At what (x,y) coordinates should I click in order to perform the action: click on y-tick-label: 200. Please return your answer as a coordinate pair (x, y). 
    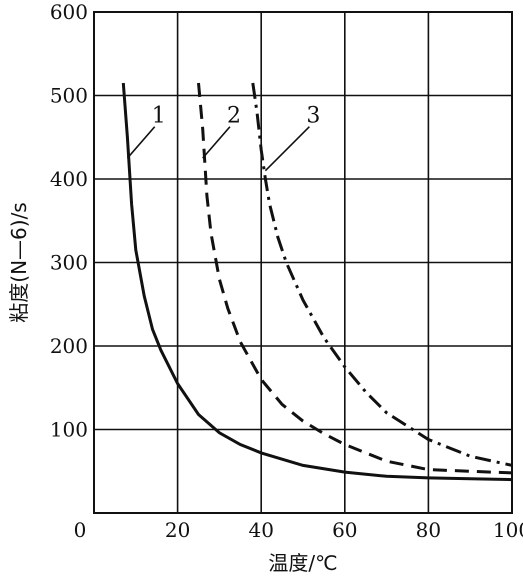
    Looking at the image, I should click on (69, 346).